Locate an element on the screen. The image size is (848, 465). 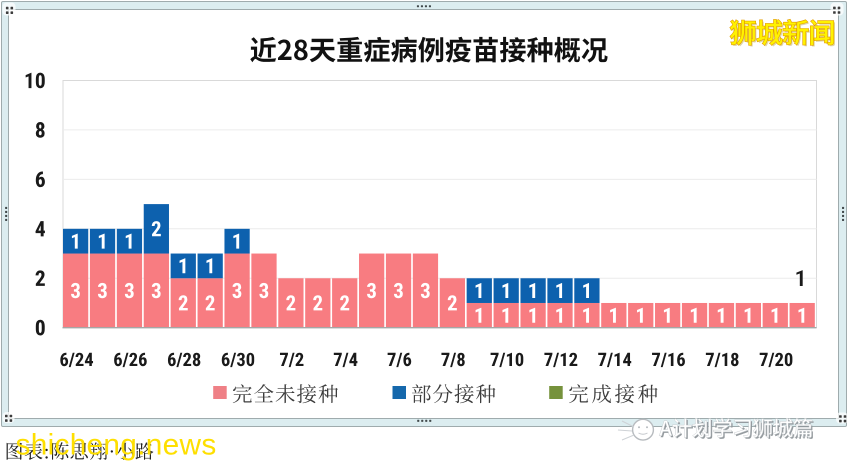
svg-text: shicheng.news is located at coordinates (116, 445).